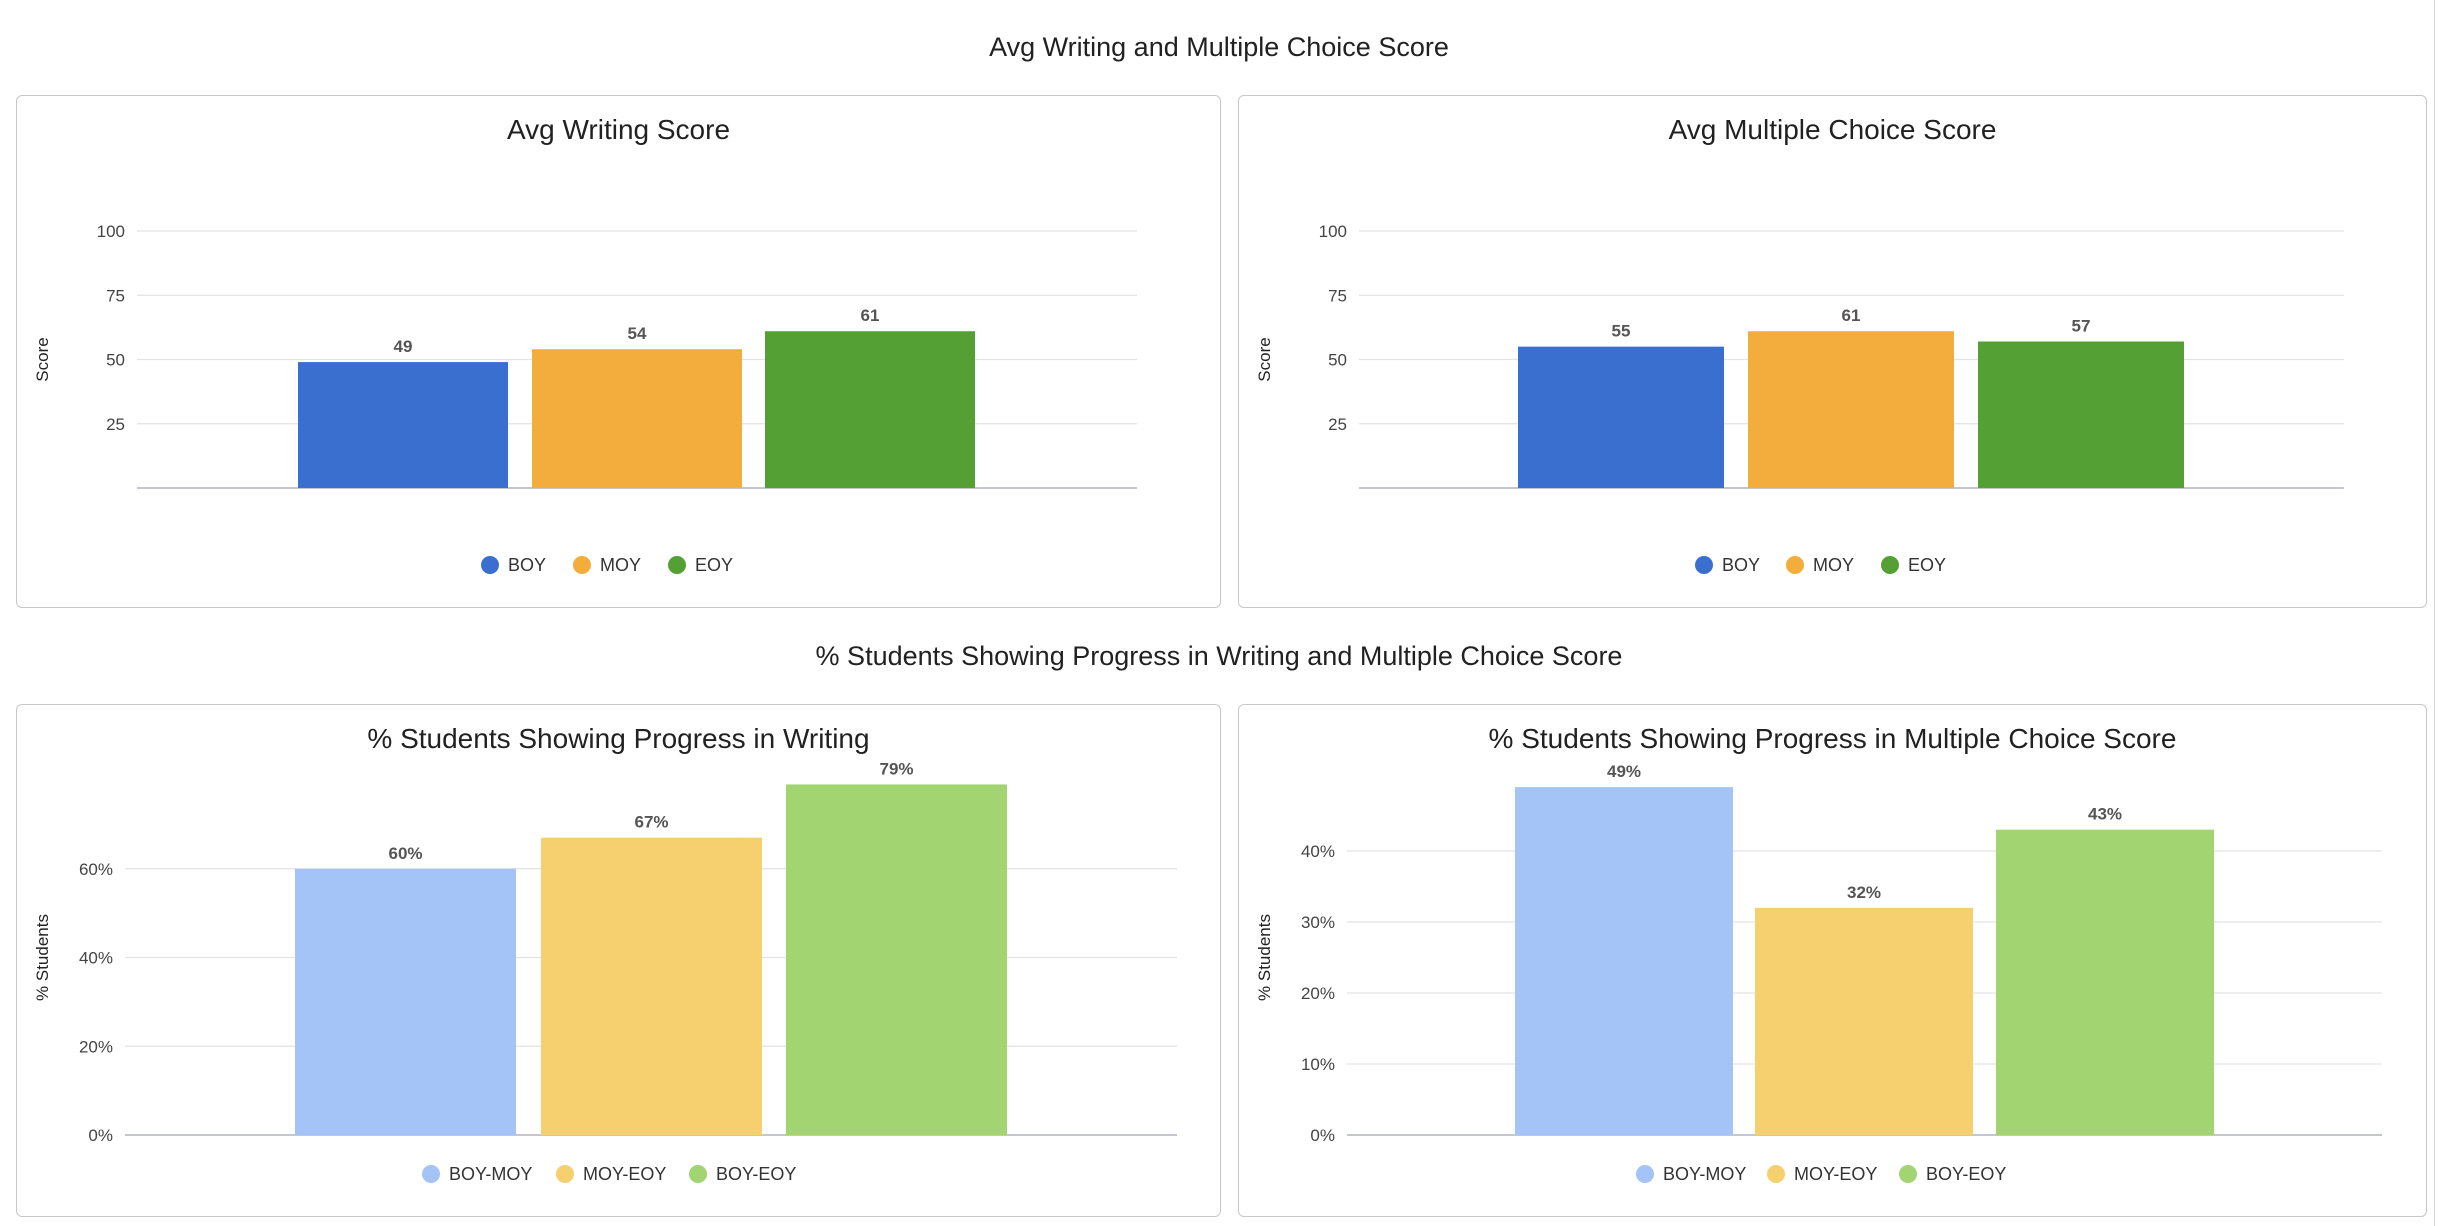 The width and height of the screenshot is (2438, 1226). I want to click on page-edge-divider, so click(2434, 613).